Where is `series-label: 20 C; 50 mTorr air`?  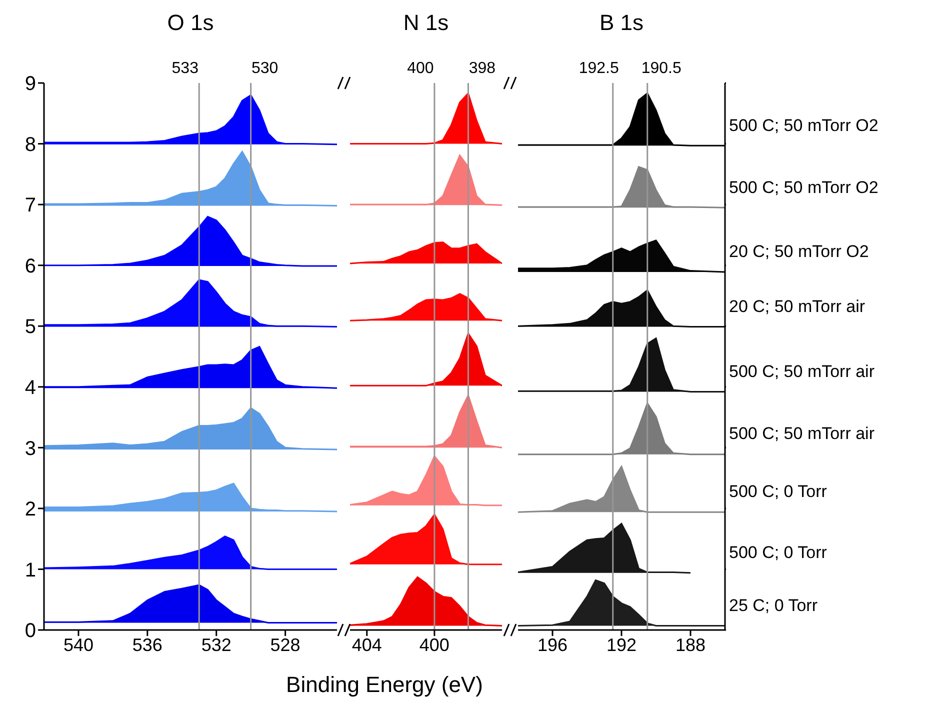
series-label: 20 C; 50 mTorr air is located at coordinates (797, 306).